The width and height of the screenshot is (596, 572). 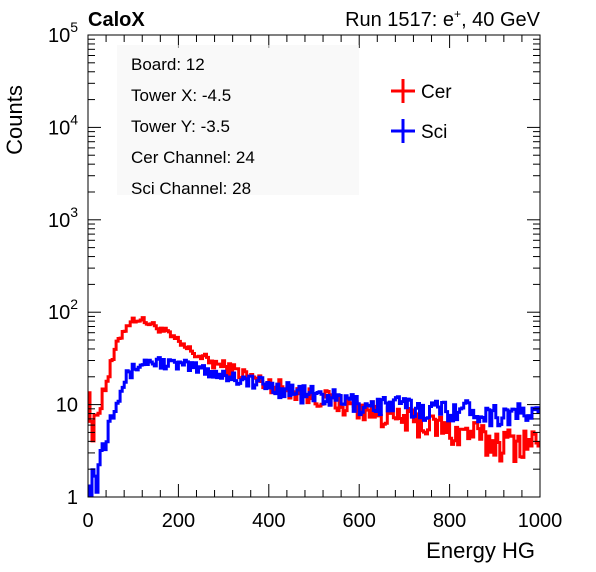 What do you see at coordinates (480, 550) in the screenshot?
I see `x-axis-title: Energy HG` at bounding box center [480, 550].